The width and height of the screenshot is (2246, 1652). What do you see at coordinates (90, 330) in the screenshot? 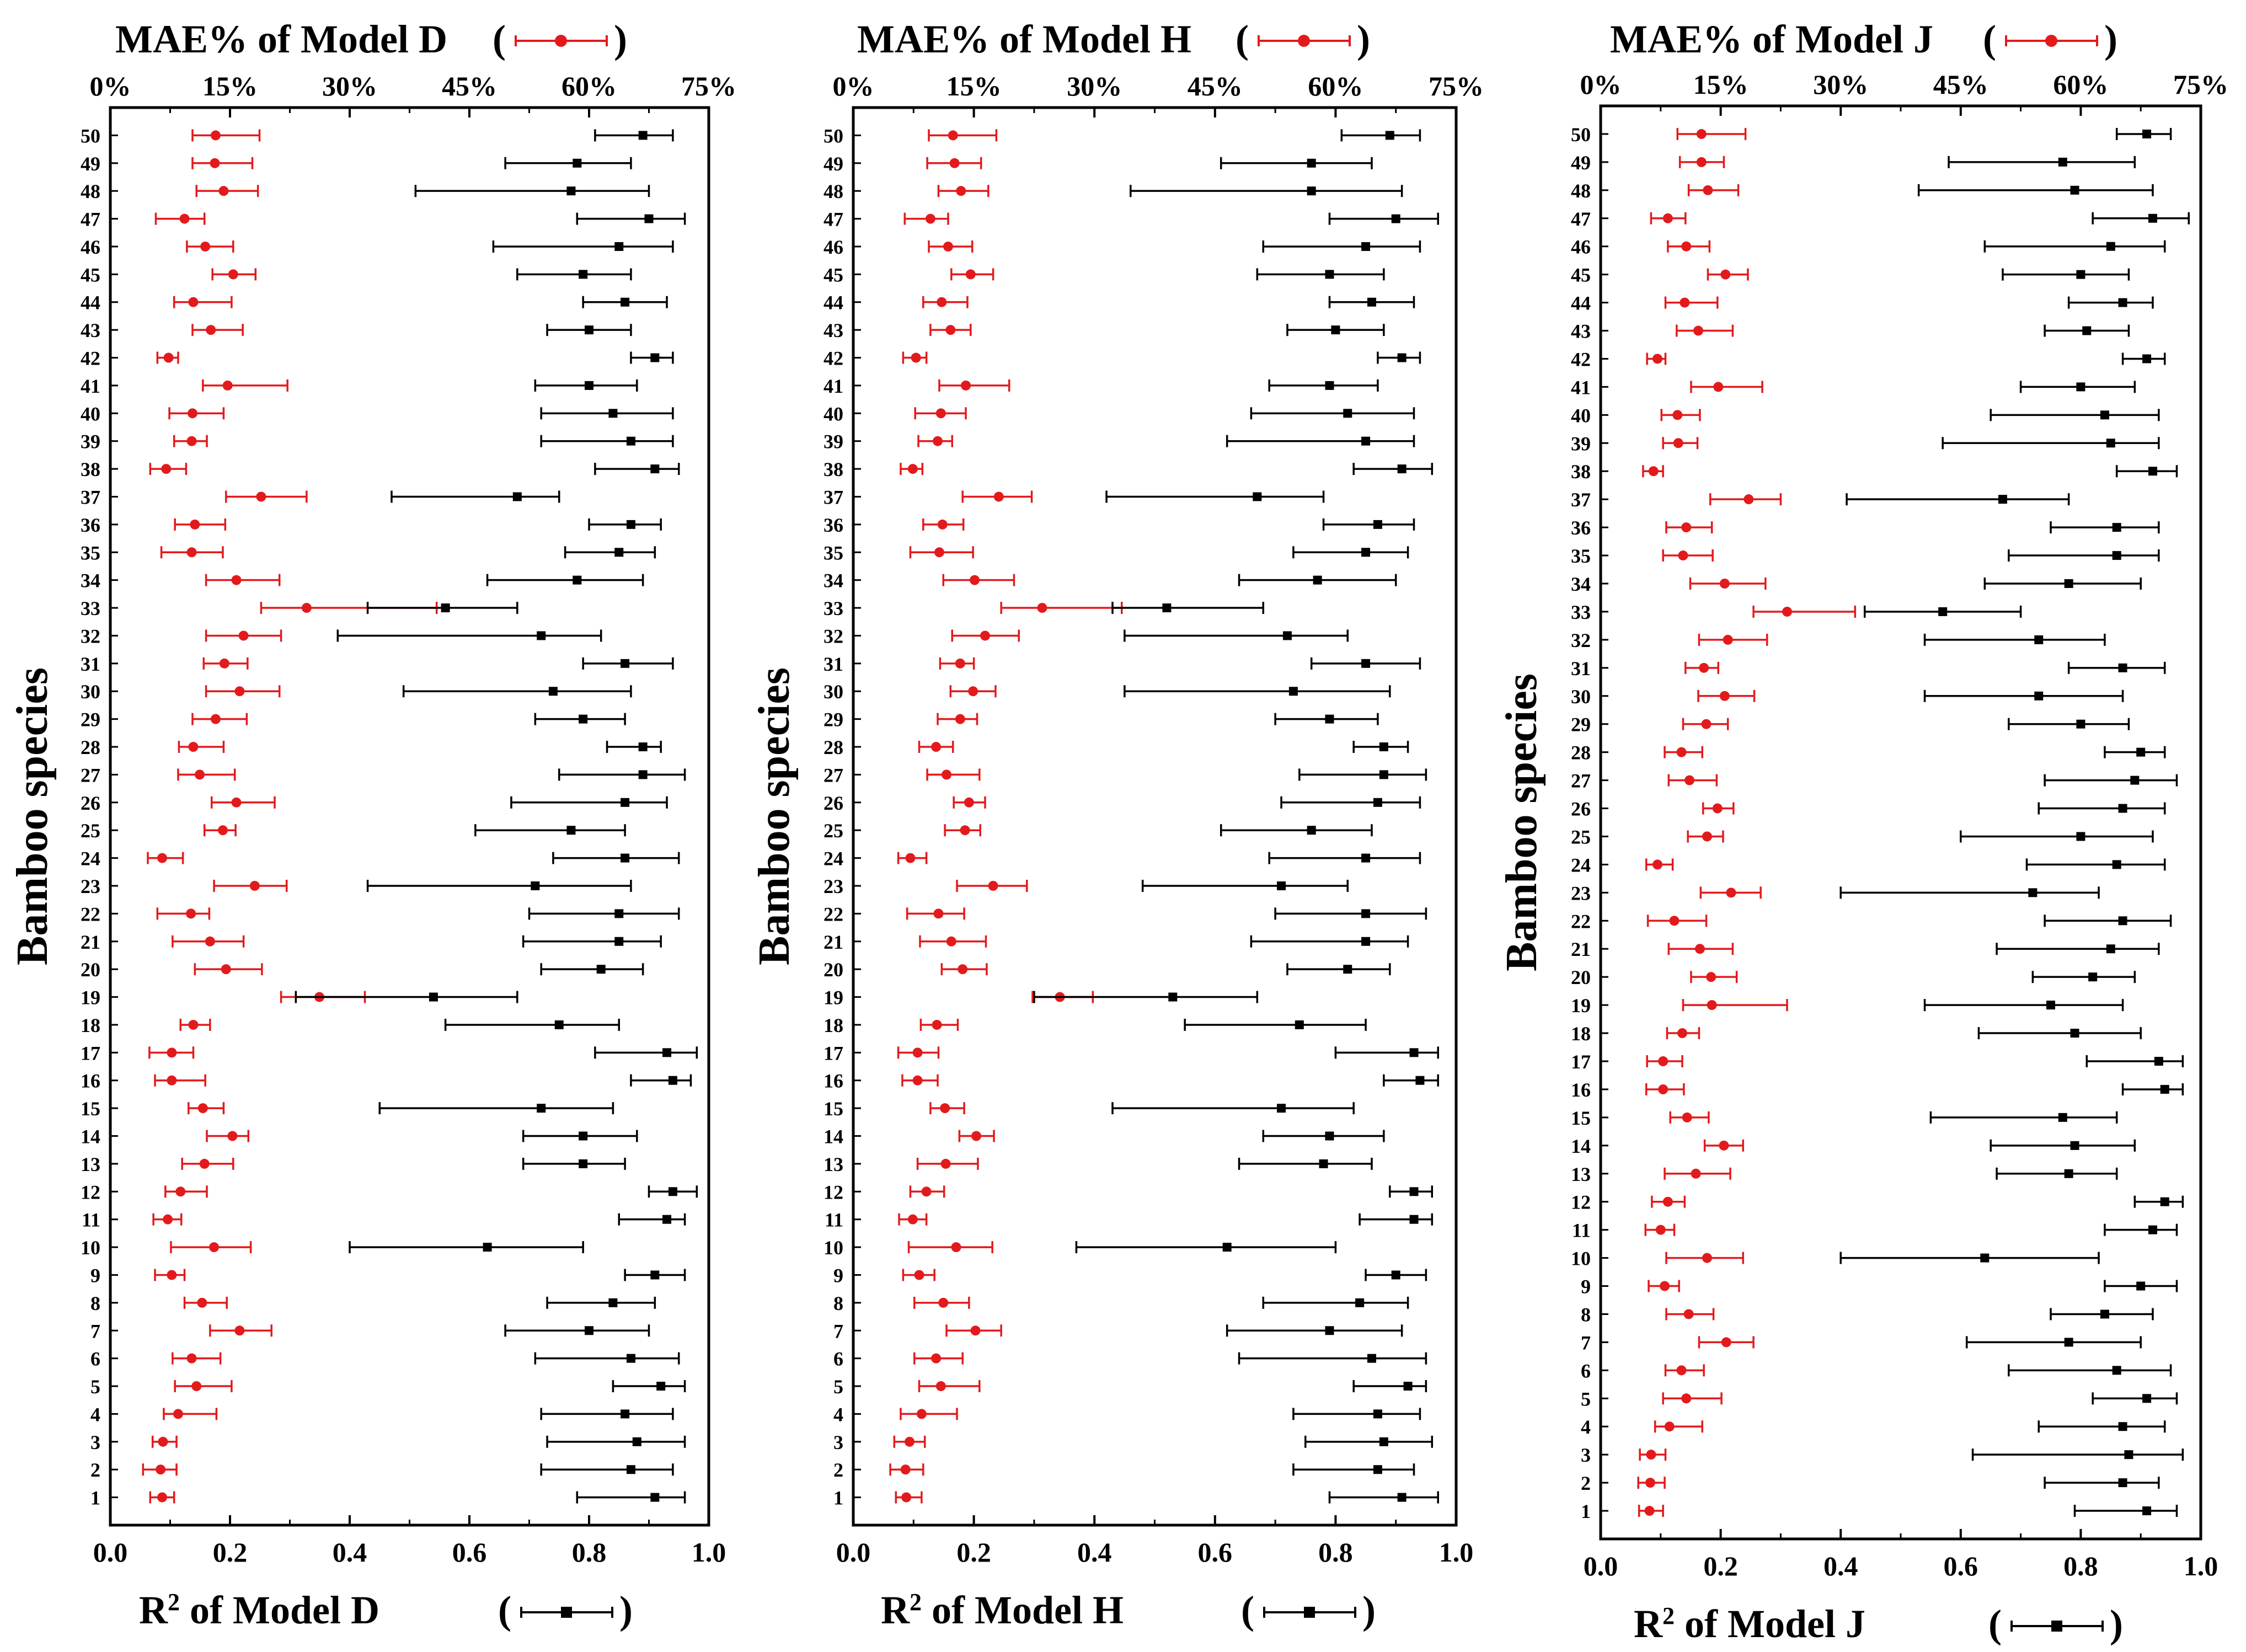
I see `y-tick-label: 43` at bounding box center [90, 330].